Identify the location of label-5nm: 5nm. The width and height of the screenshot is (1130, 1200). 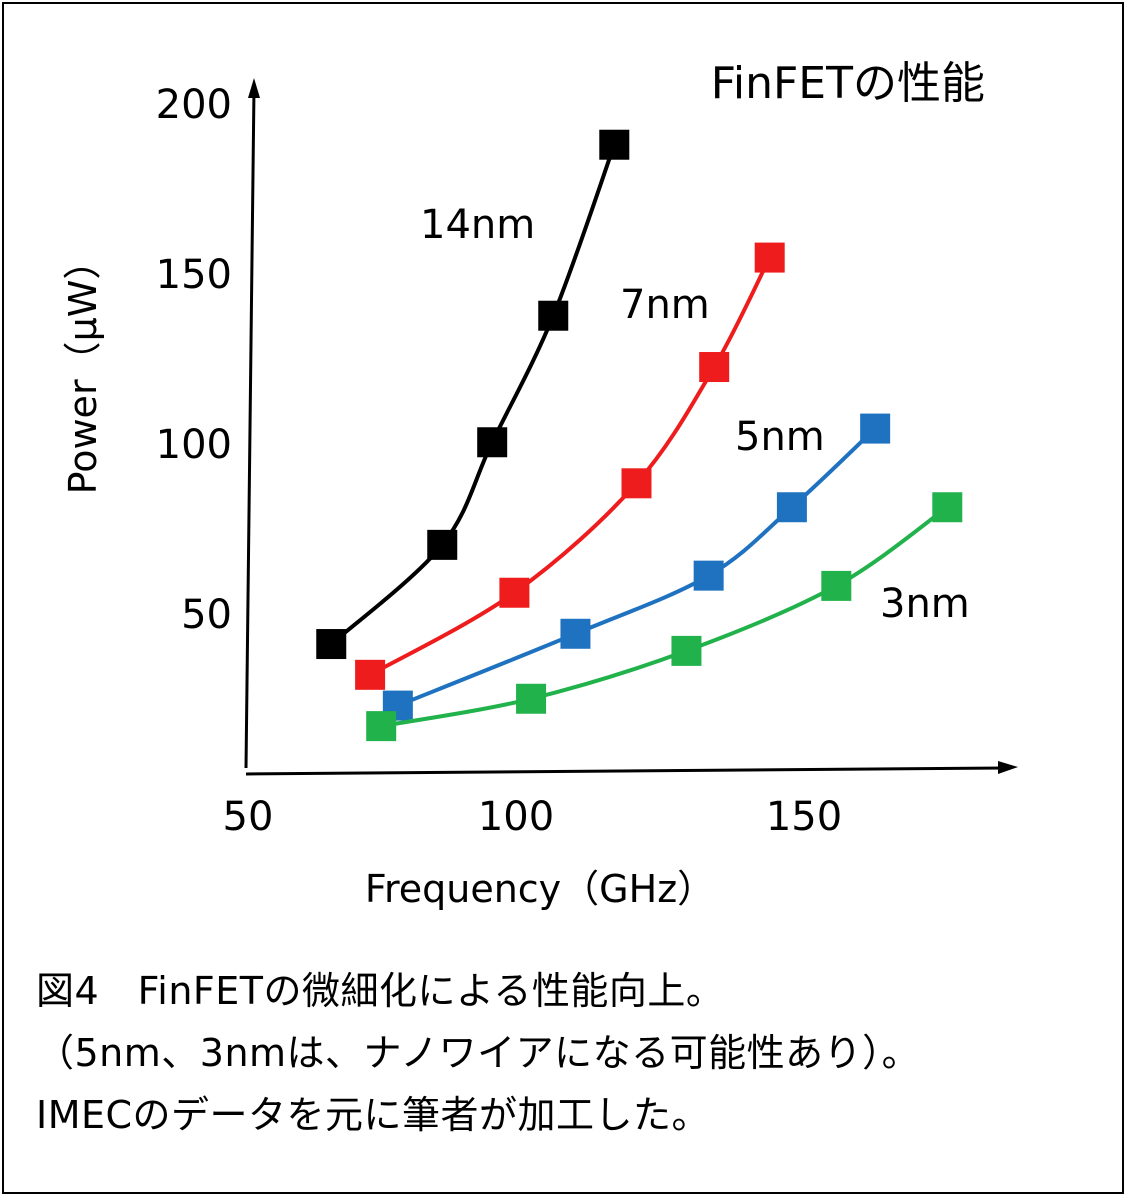
(780, 437).